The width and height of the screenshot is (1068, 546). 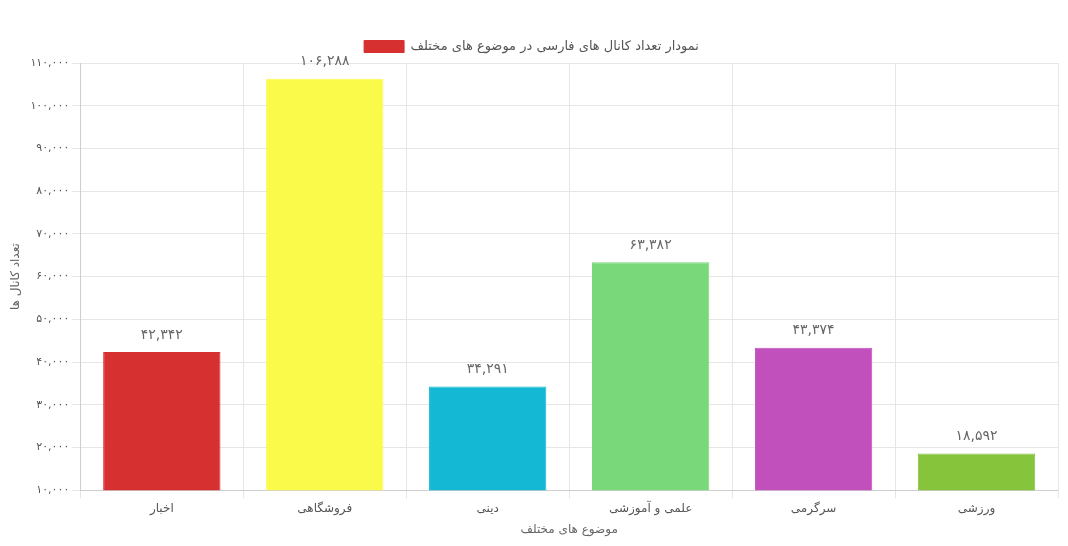 I want to click on x-tick-label: سرگرمی, so click(x=813, y=508).